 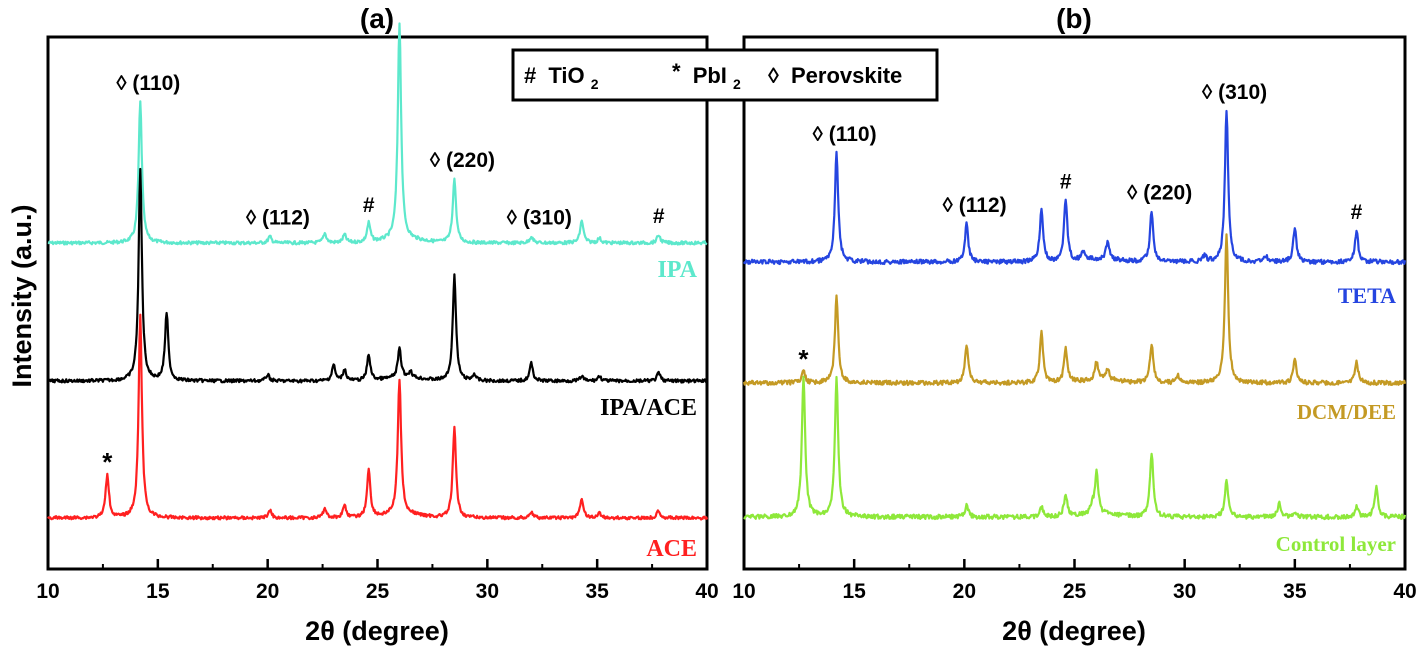 I want to click on series-line-ace, so click(x=378, y=417).